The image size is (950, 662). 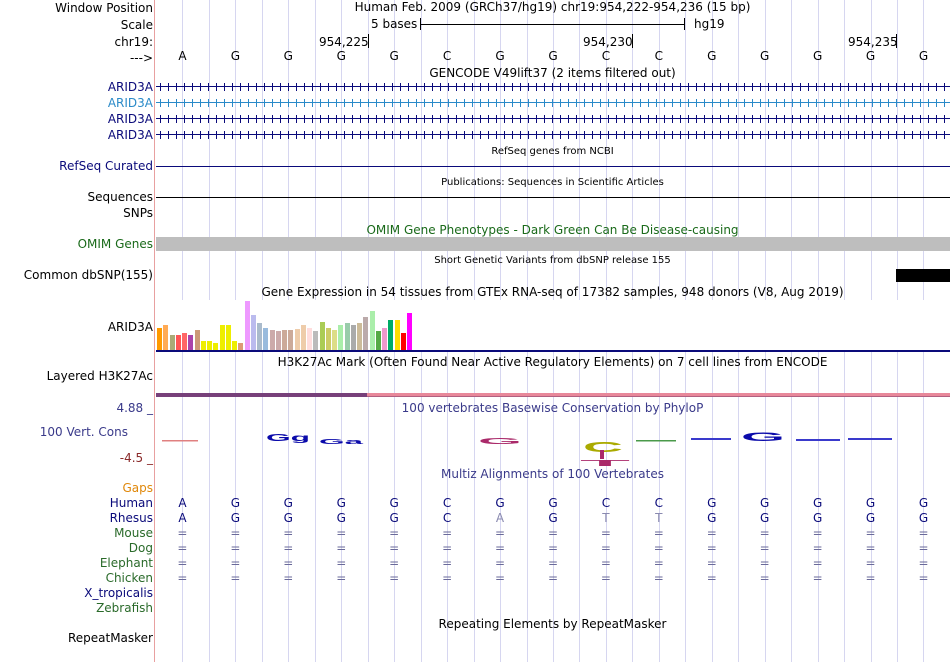 I want to click on cons-logo-glyph: Ga, so click(x=341, y=442).